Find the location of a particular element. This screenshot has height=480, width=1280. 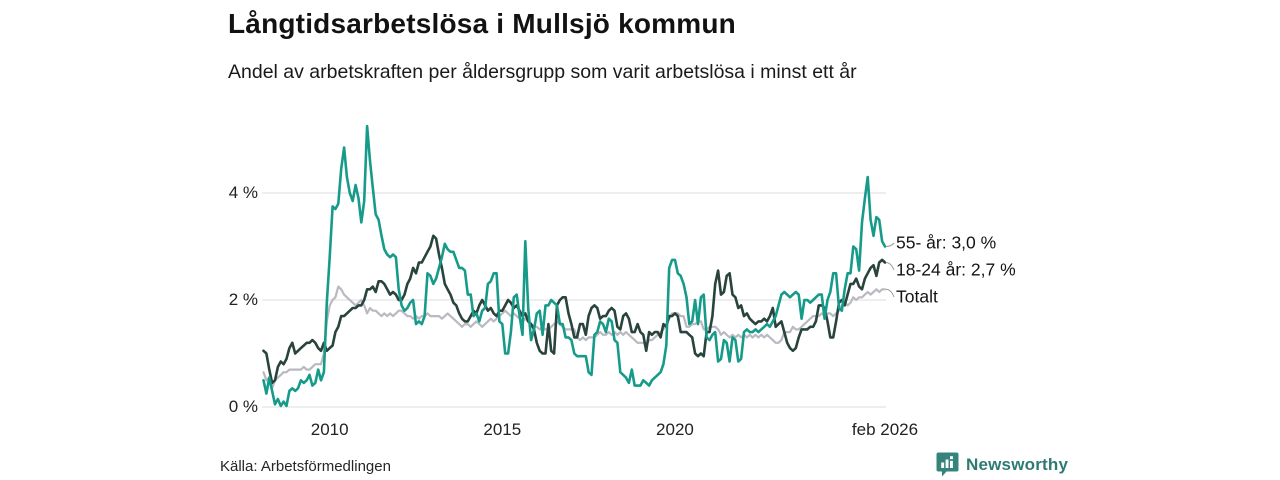

y-tick-label: 2 % is located at coordinates (243, 299).